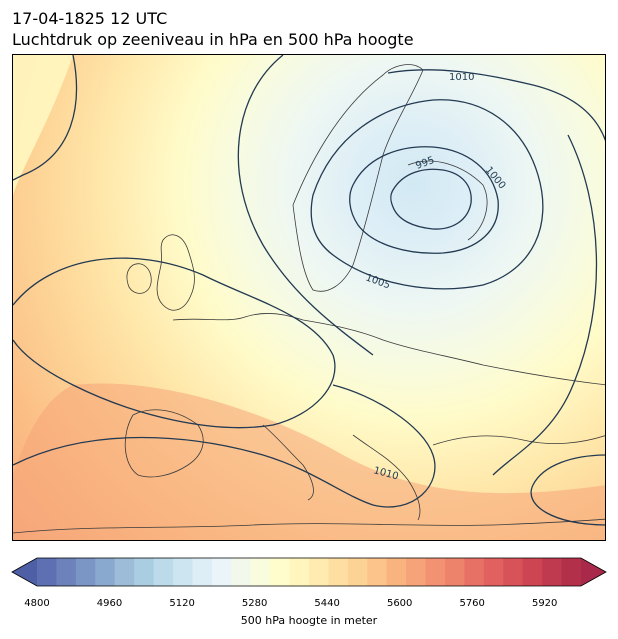 The height and width of the screenshot is (639, 618). Describe the element at coordinates (388, 349) in the screenshot. I see `north-coast` at that location.